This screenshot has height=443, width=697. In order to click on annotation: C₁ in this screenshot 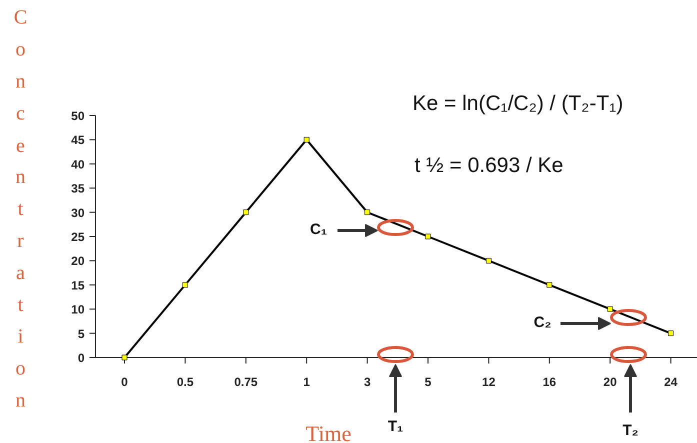, I will do `click(319, 229)`.